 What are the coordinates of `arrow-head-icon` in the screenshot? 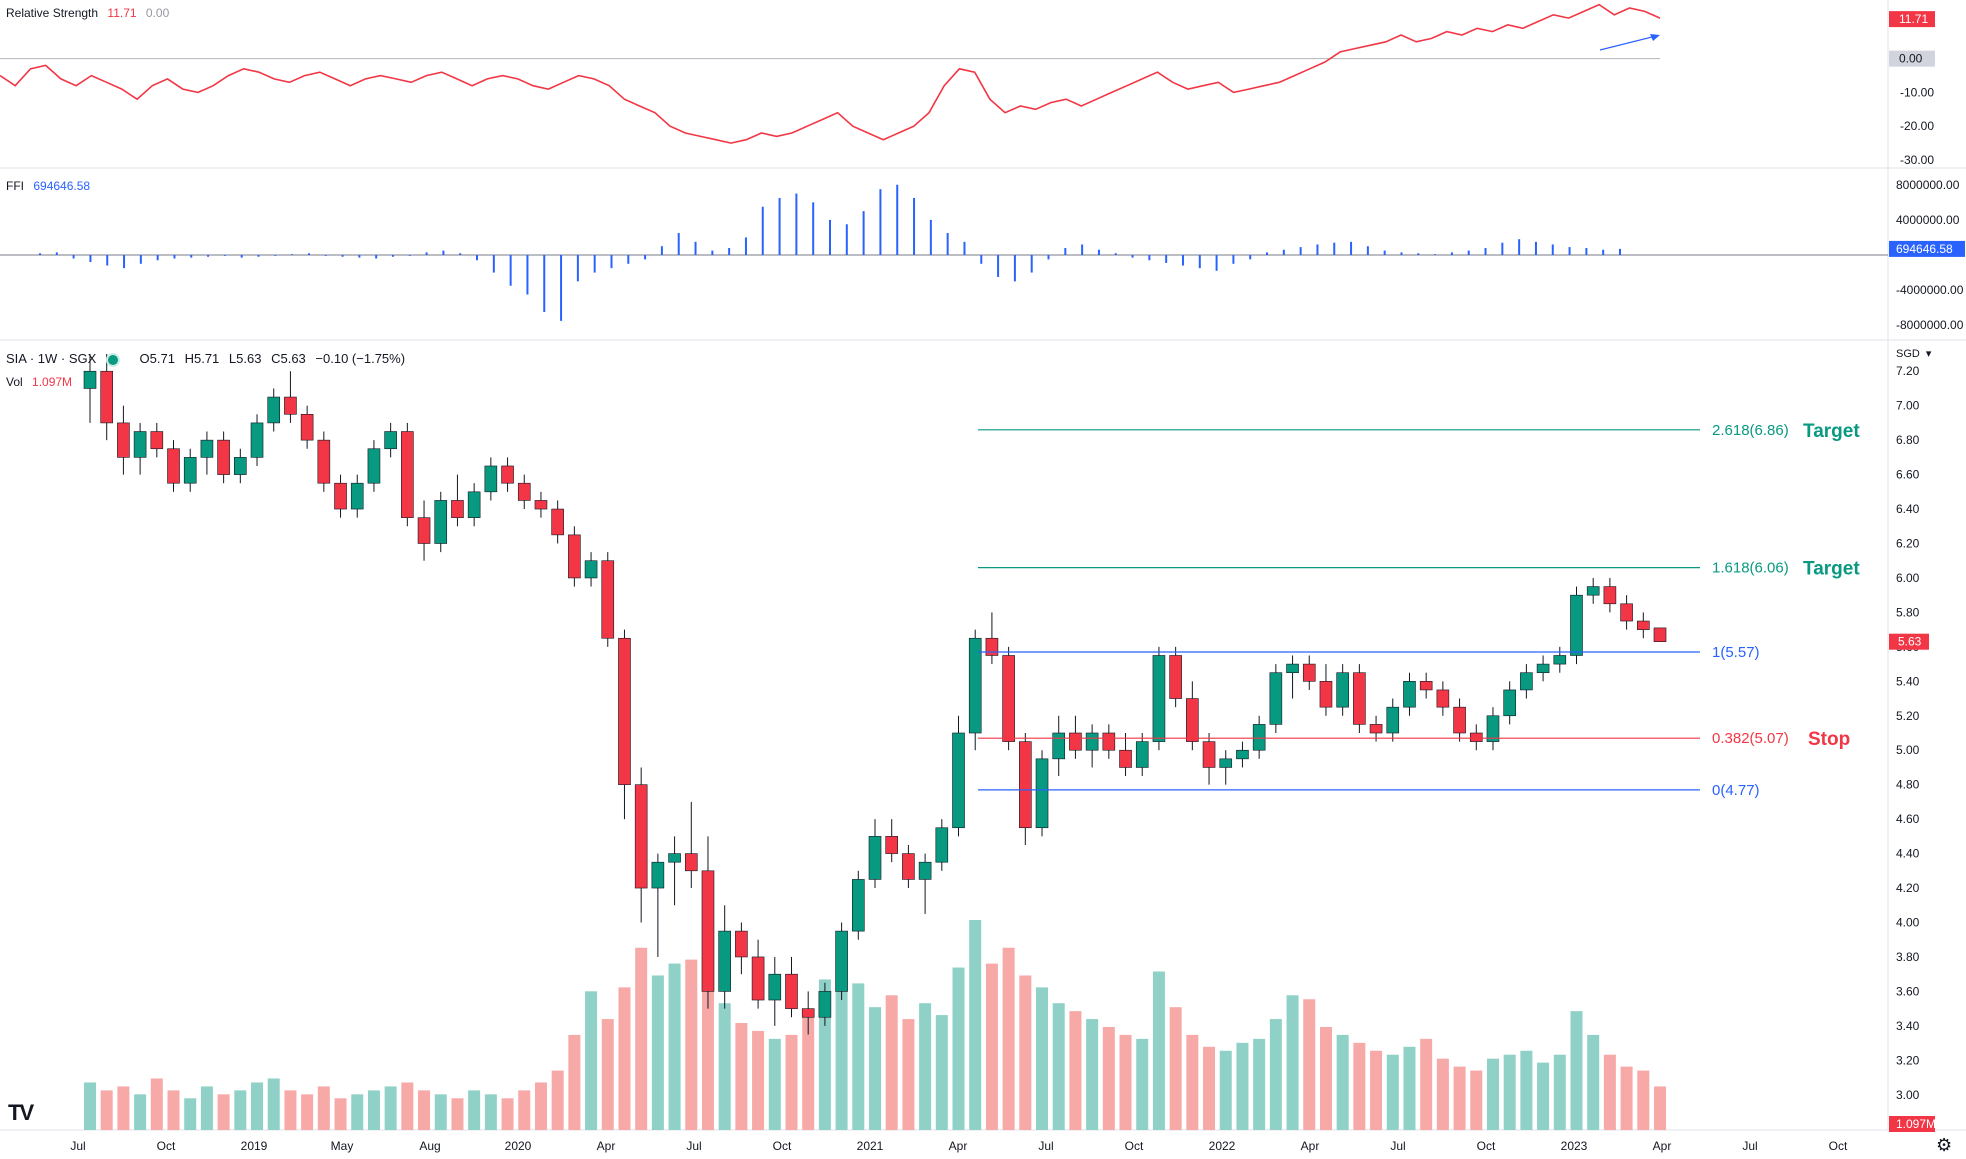 It's located at (1655, 37).